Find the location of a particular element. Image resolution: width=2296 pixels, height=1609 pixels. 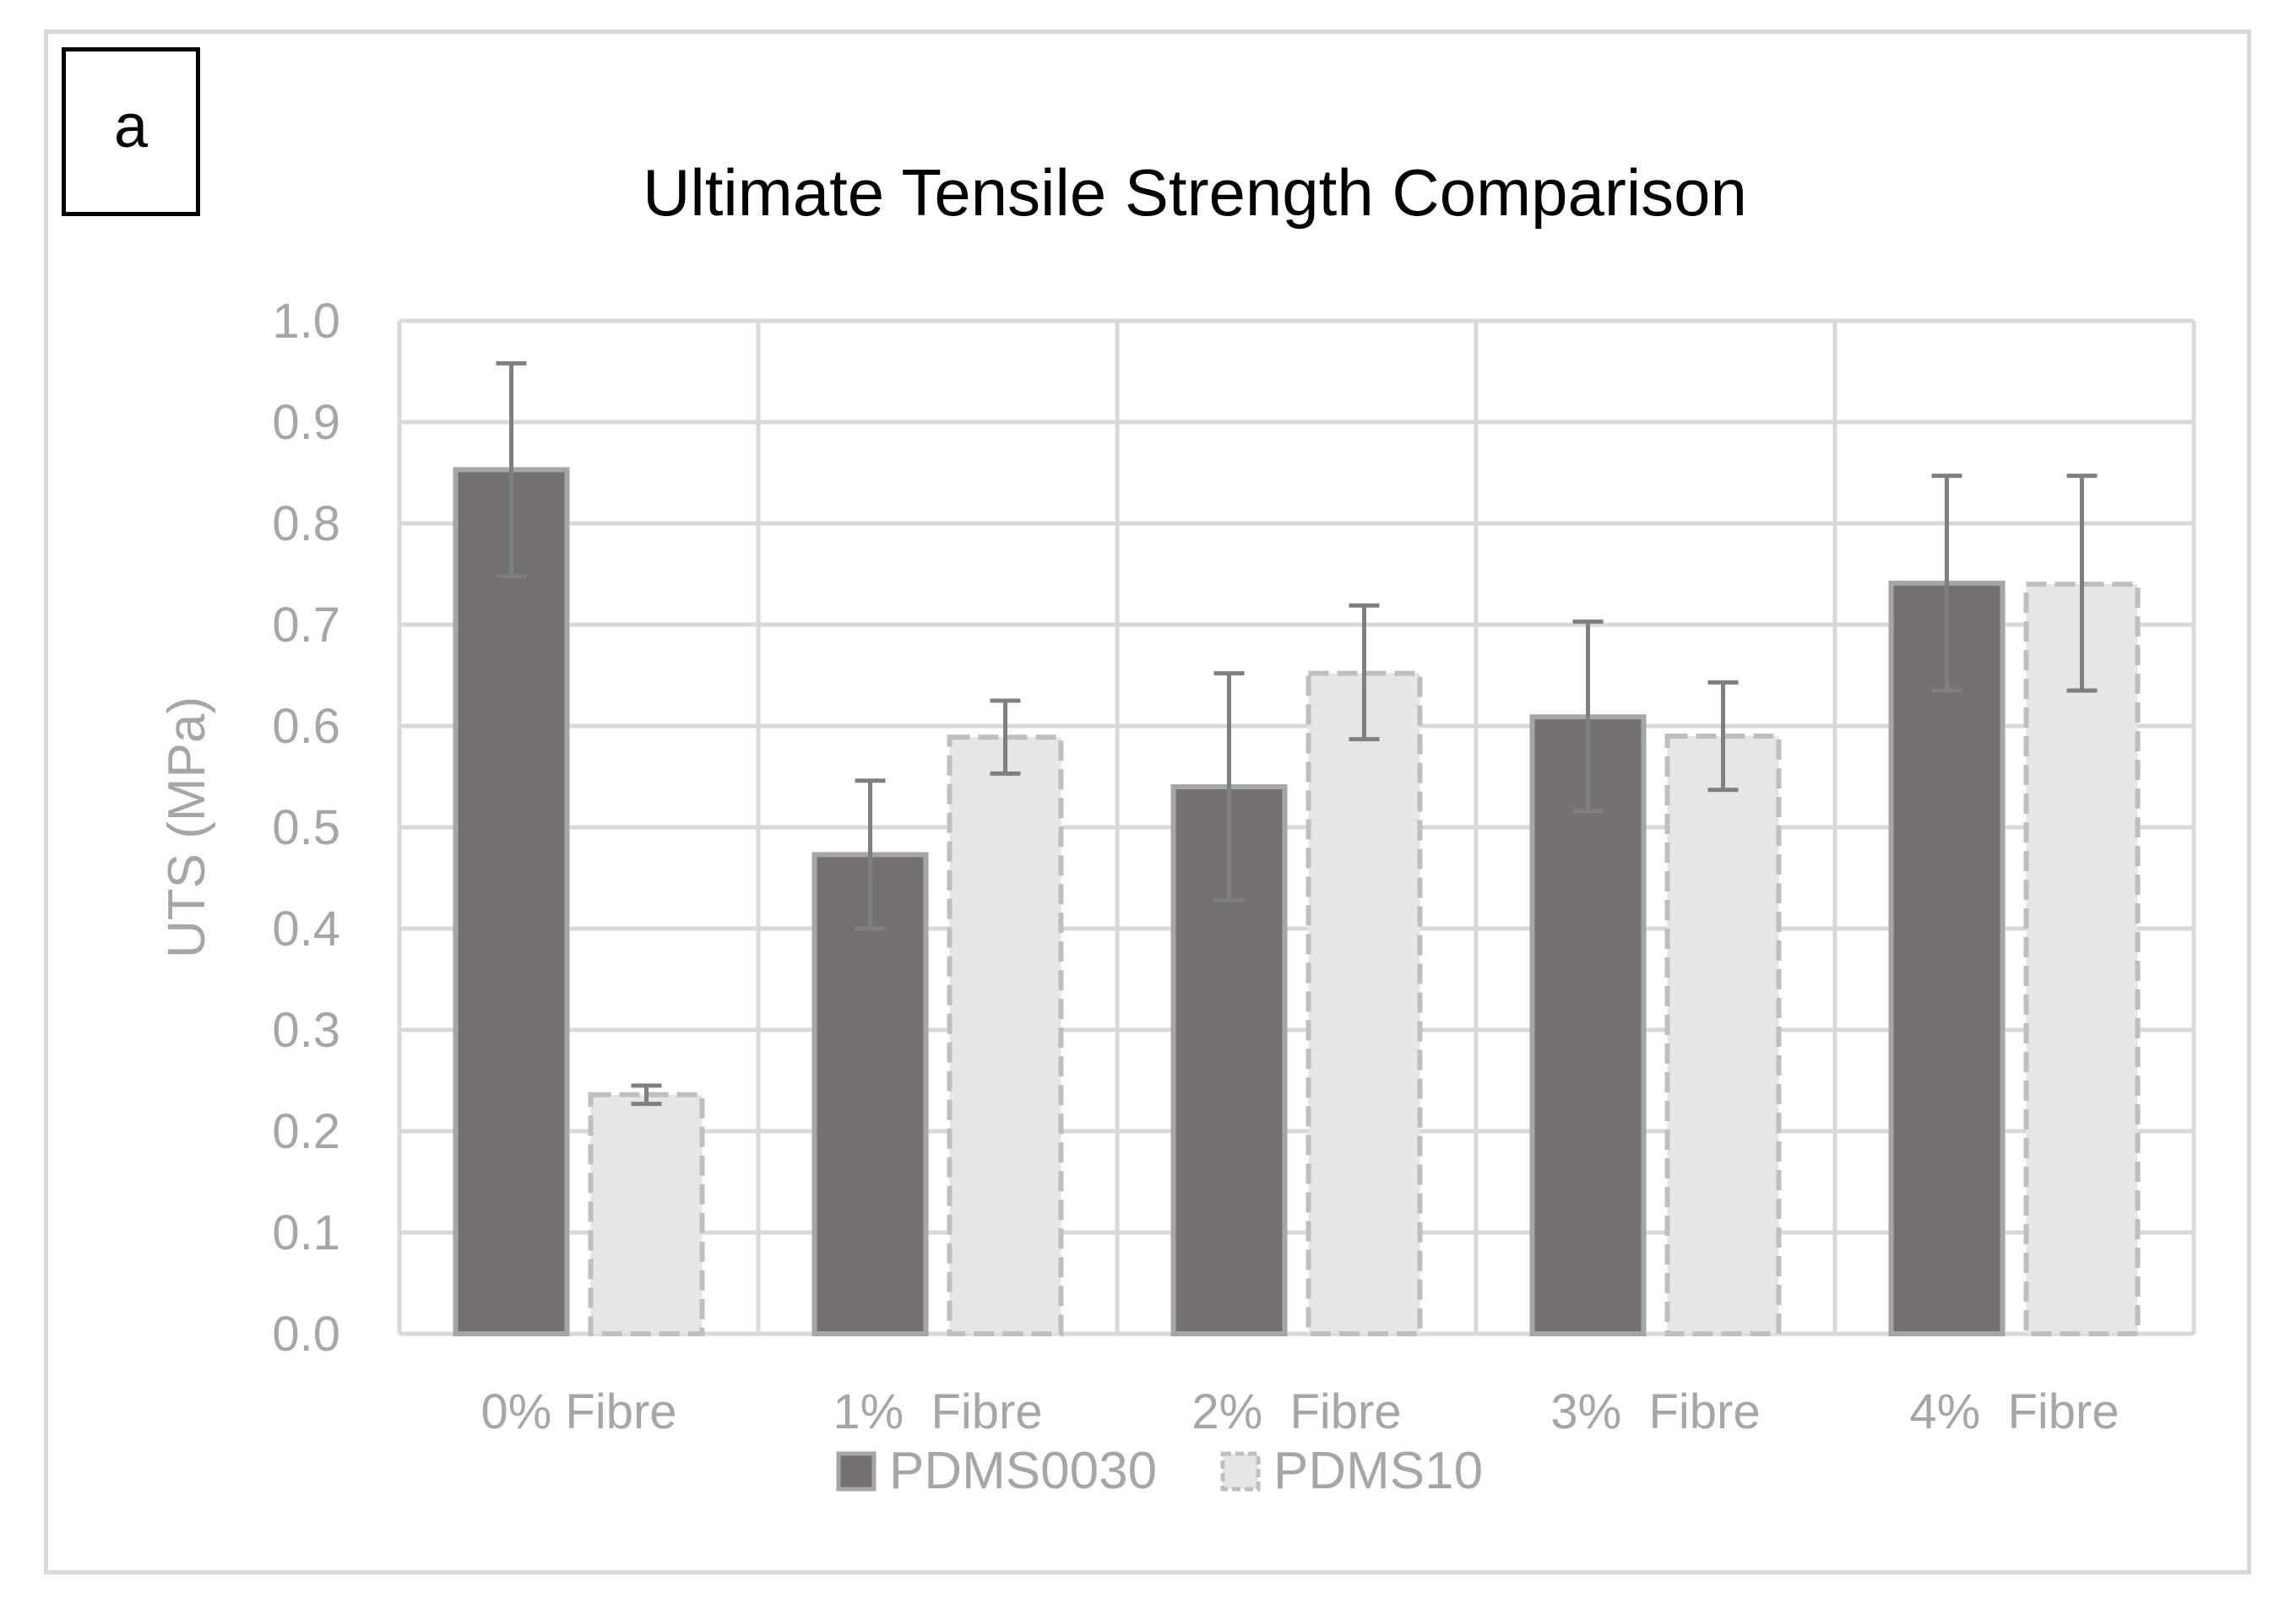

chart-title: Ultimate Tensile Strength Comparison is located at coordinates (1195, 193).